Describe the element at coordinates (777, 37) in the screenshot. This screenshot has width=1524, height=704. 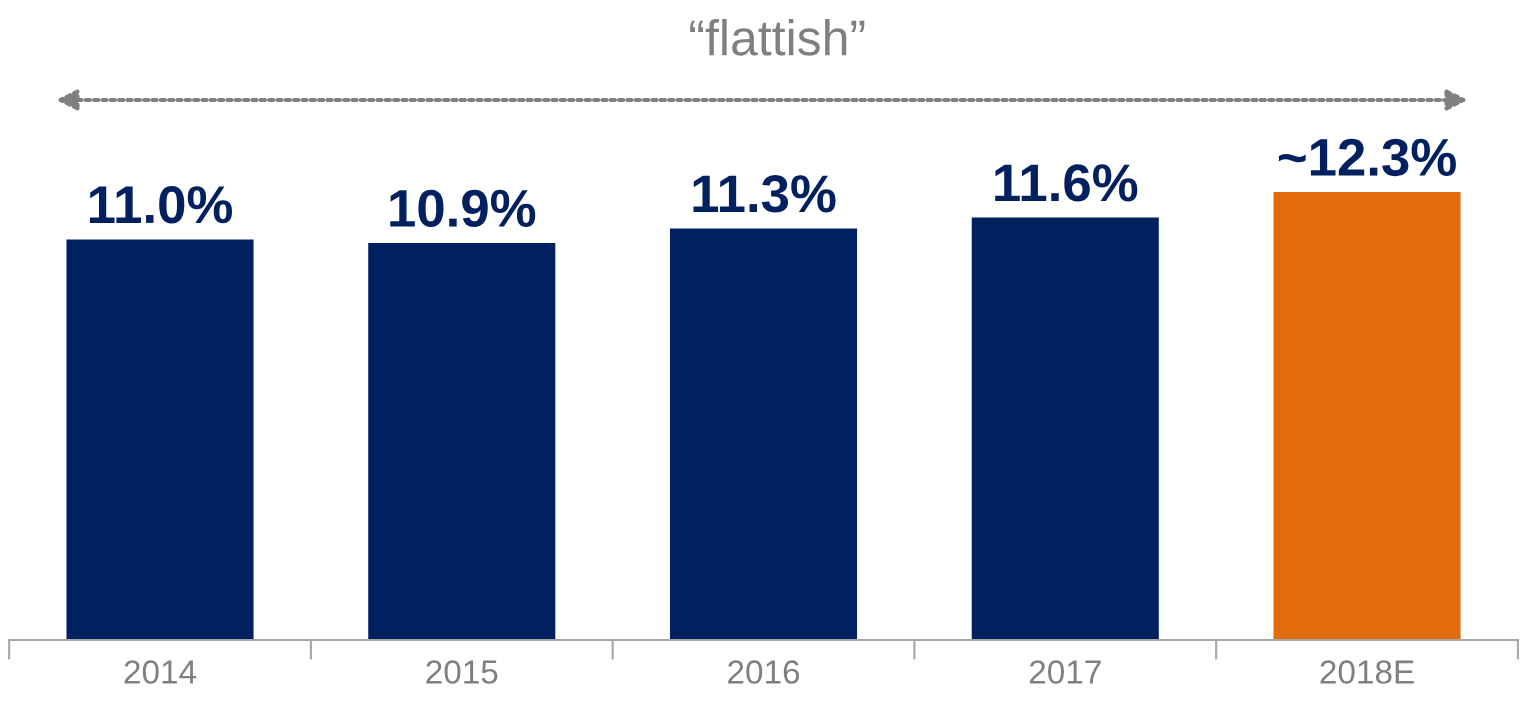
I see `text: “flattish”` at that location.